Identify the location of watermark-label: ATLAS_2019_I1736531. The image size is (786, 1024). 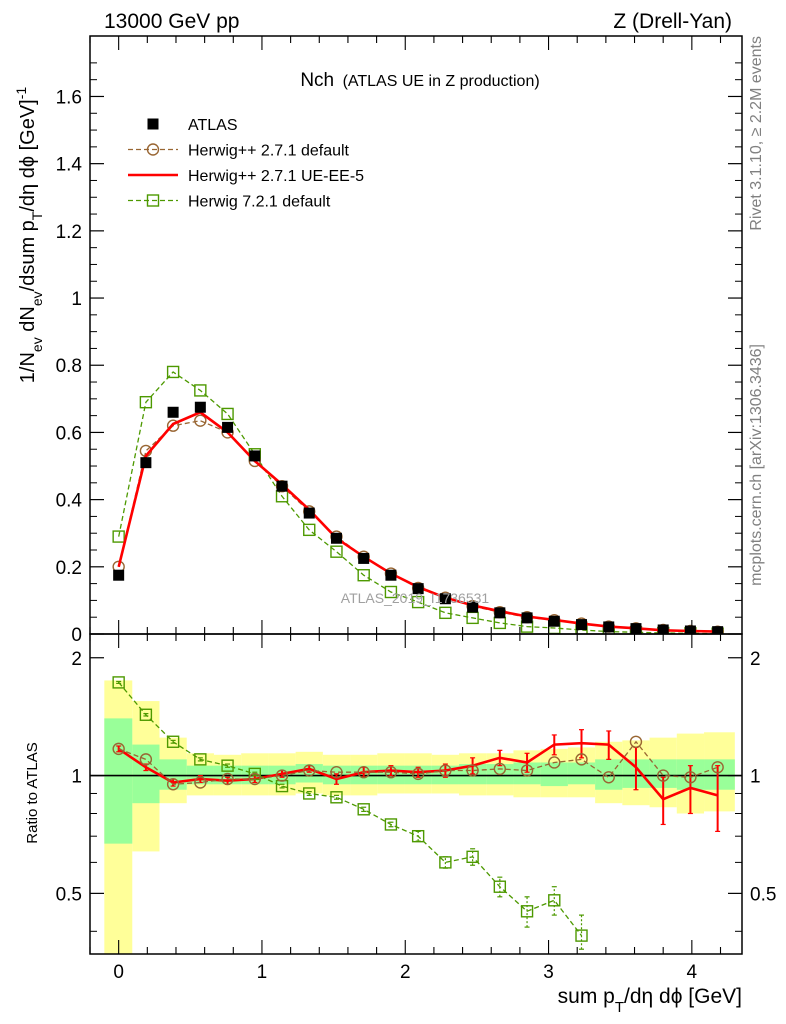
(415, 598).